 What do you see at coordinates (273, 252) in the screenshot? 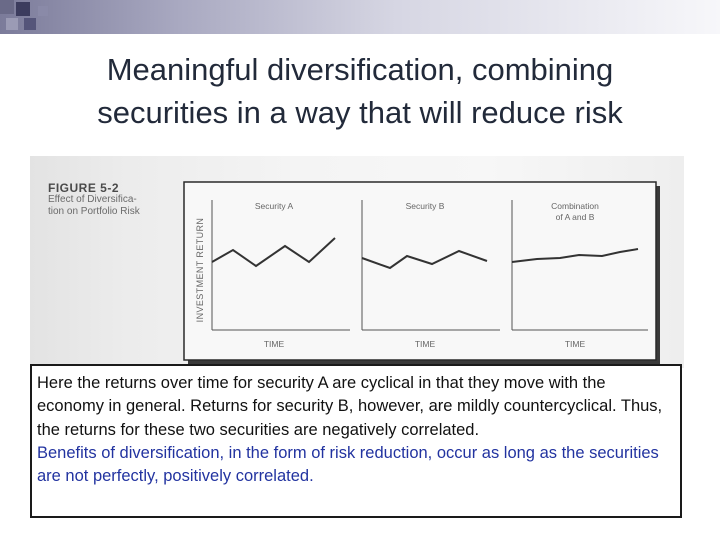
I see `security-a-return-line` at bounding box center [273, 252].